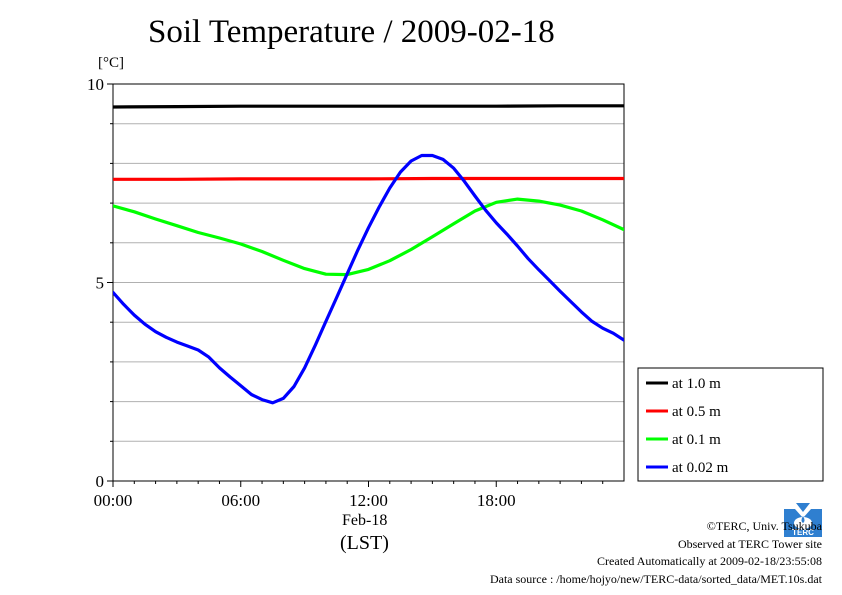 The width and height of the screenshot is (842, 595). Describe the element at coordinates (764, 526) in the screenshot. I see `credit-copyright: ©TERC, Univ. Tsukuba` at that location.